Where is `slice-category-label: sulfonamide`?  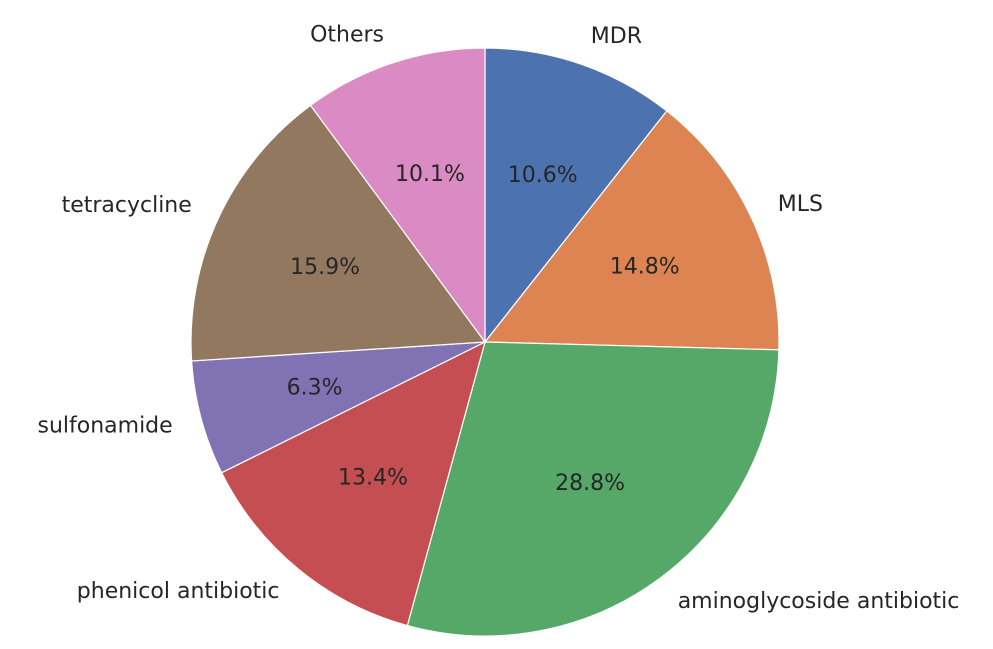 slice-category-label: sulfonamide is located at coordinates (104, 425).